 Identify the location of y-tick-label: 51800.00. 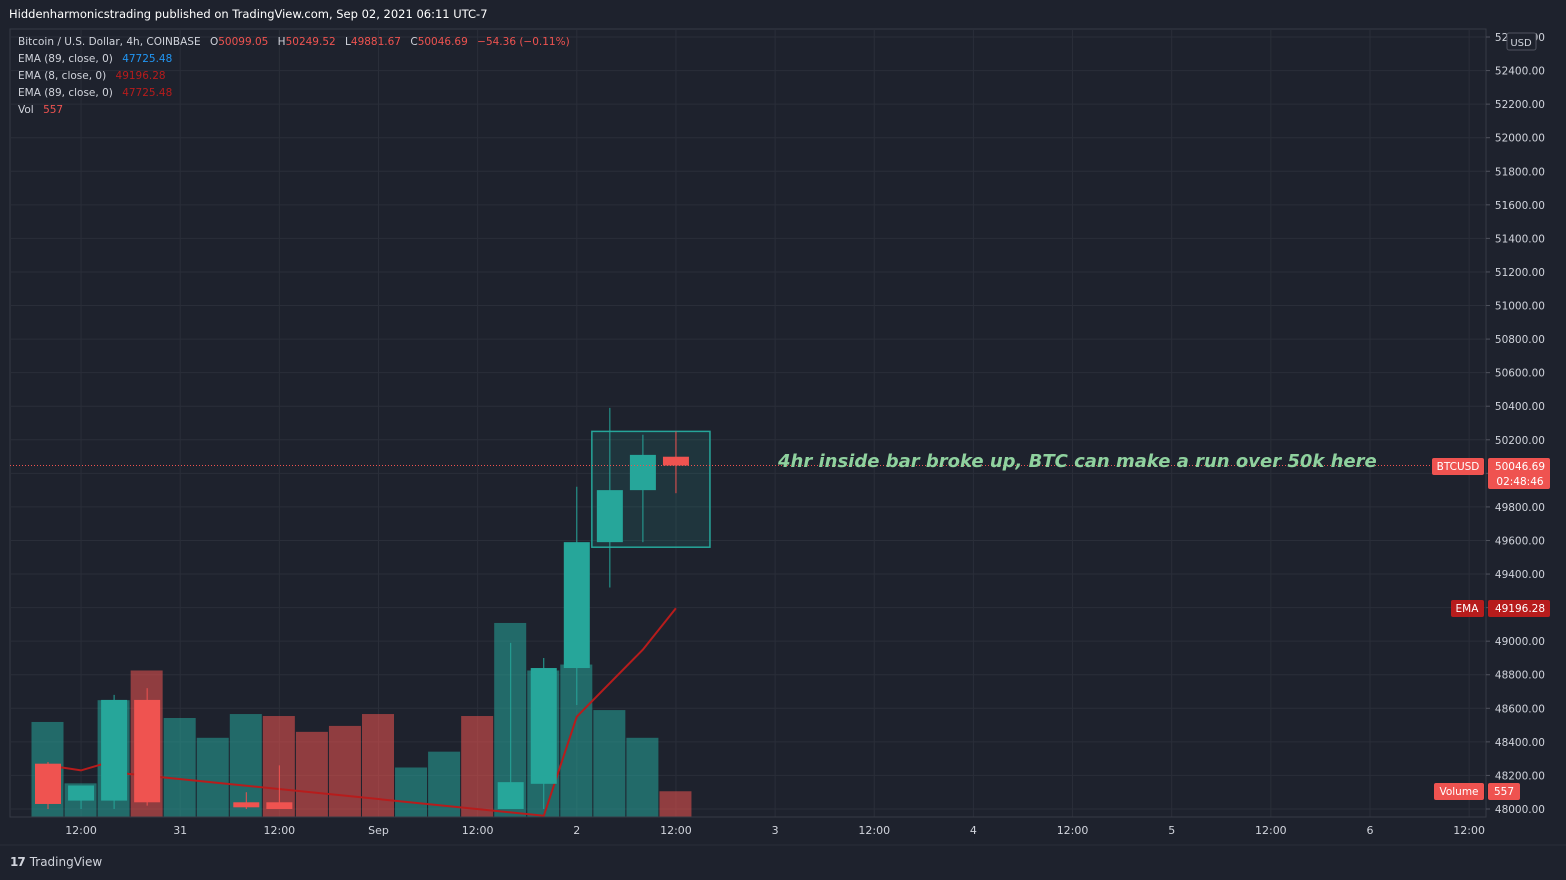
(1520, 172).